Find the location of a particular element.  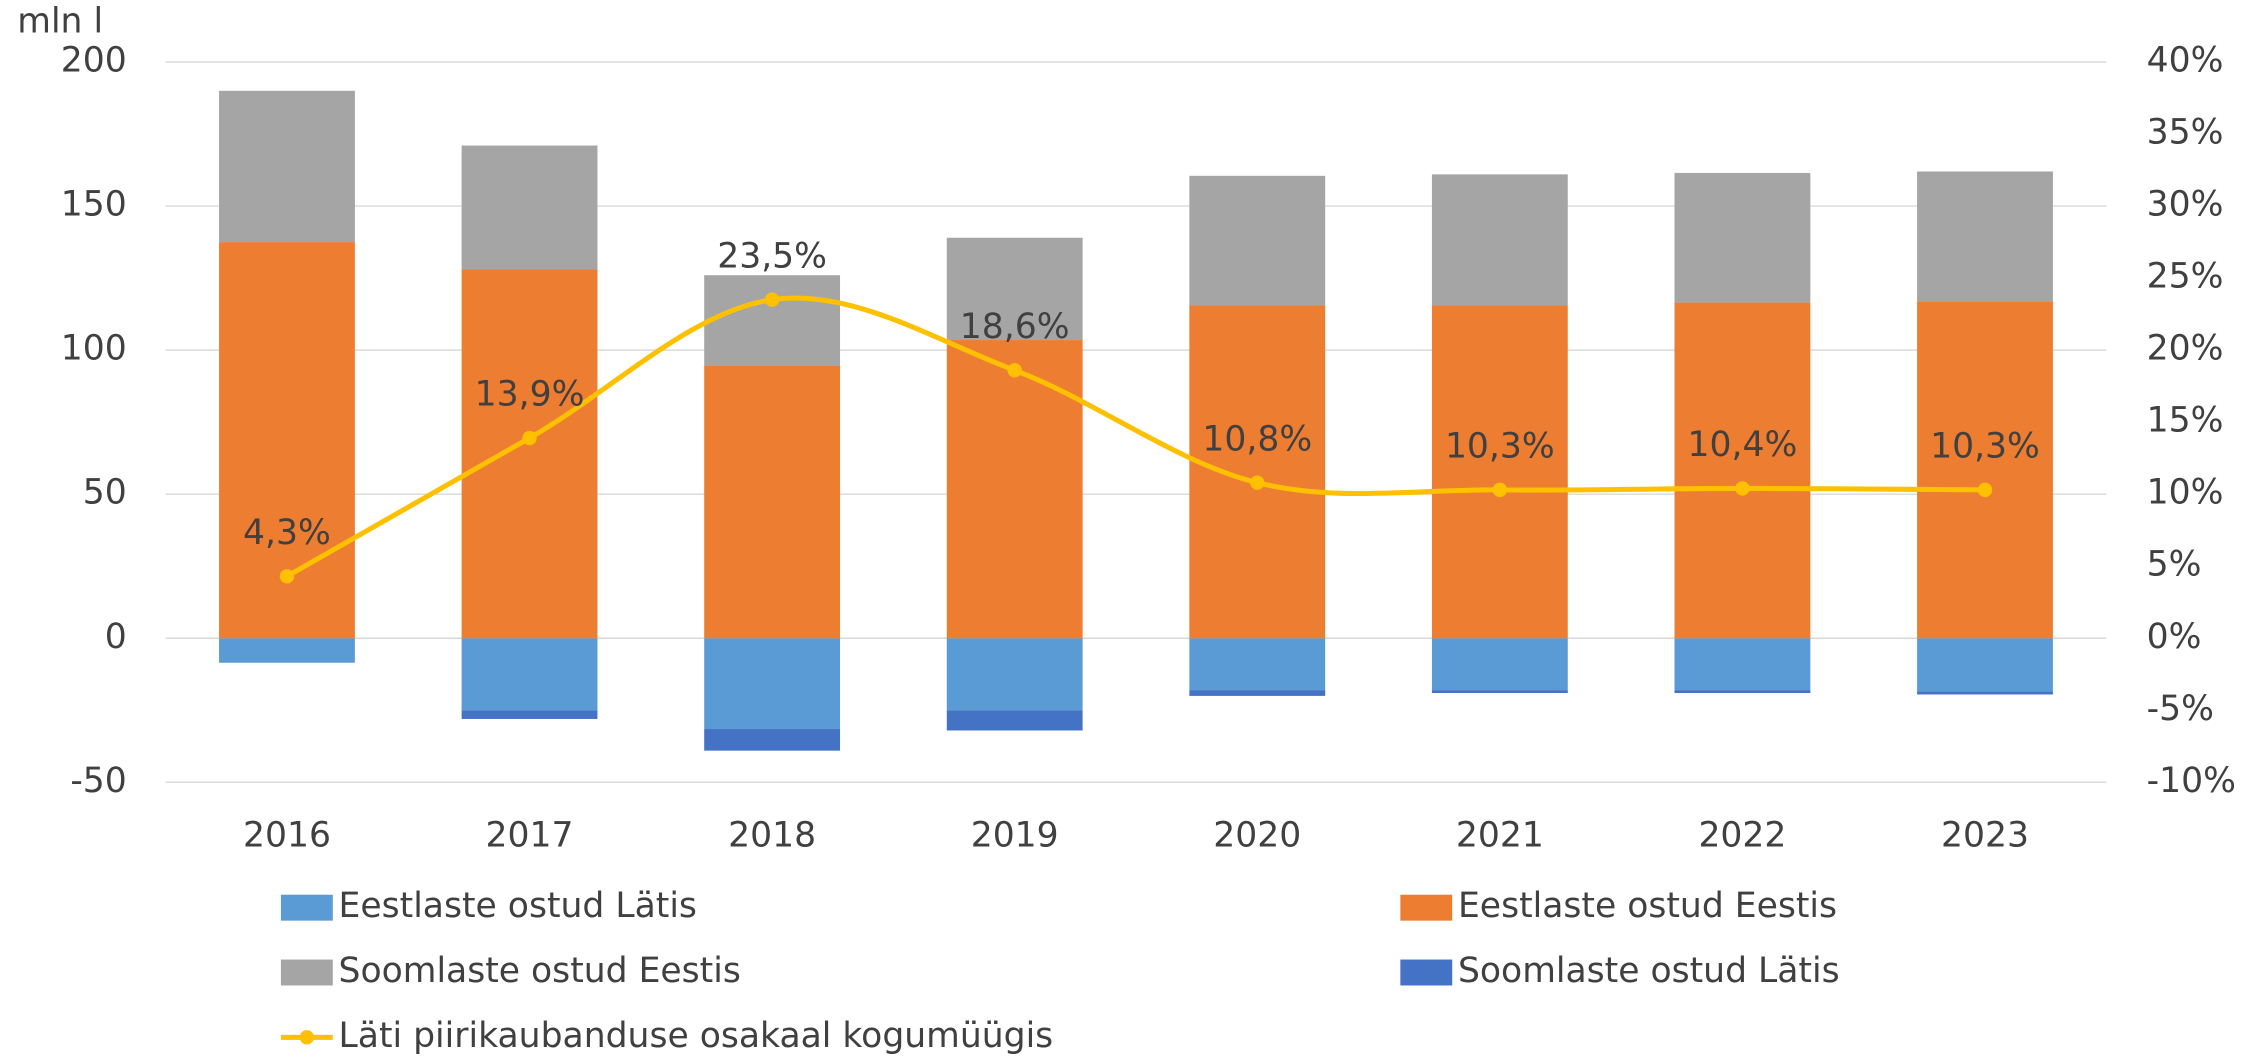

data-label: 10,4% is located at coordinates (1743, 445).